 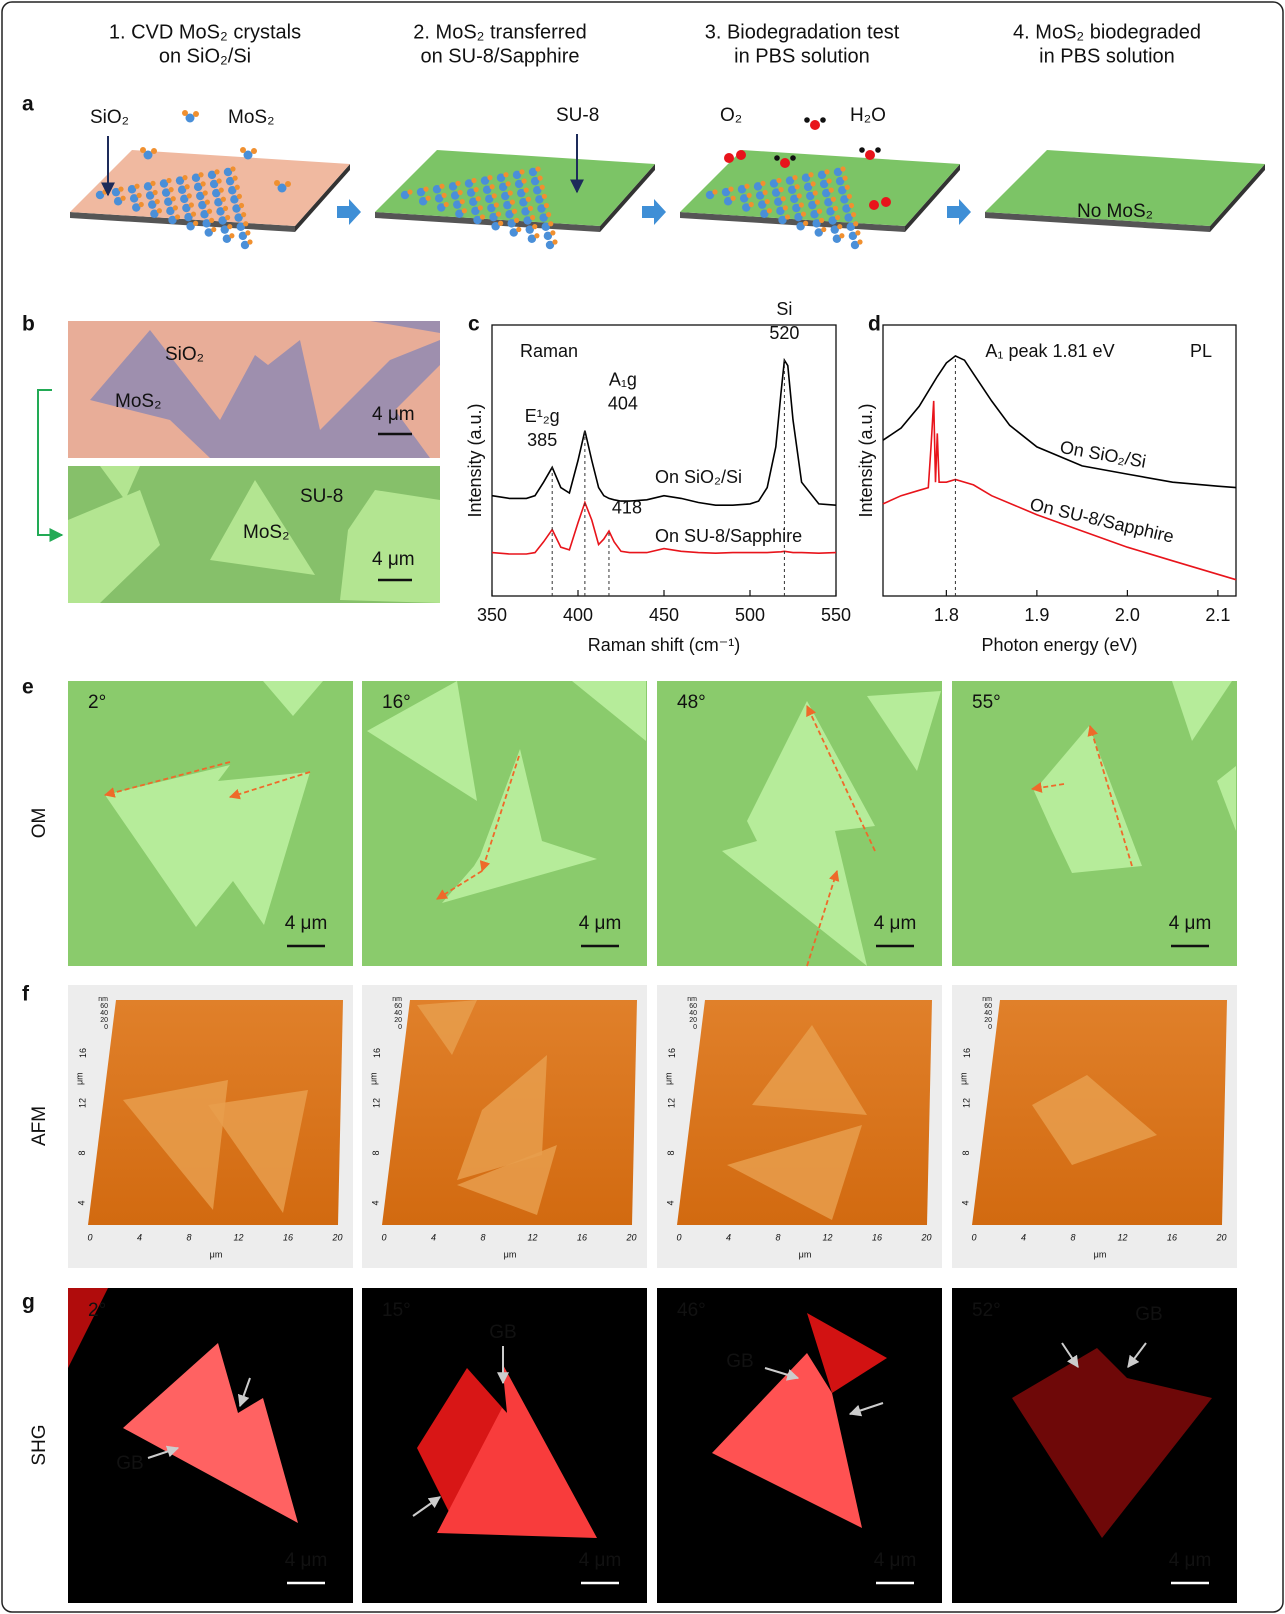 What do you see at coordinates (106, 1027) in the screenshot?
I see `afm-tick: 0` at bounding box center [106, 1027].